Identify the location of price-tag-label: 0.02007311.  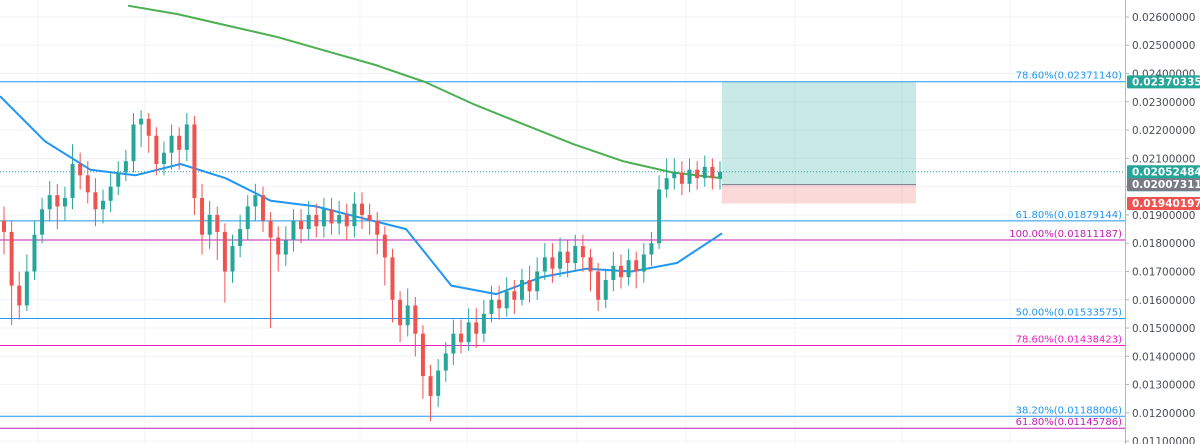
(1166, 185).